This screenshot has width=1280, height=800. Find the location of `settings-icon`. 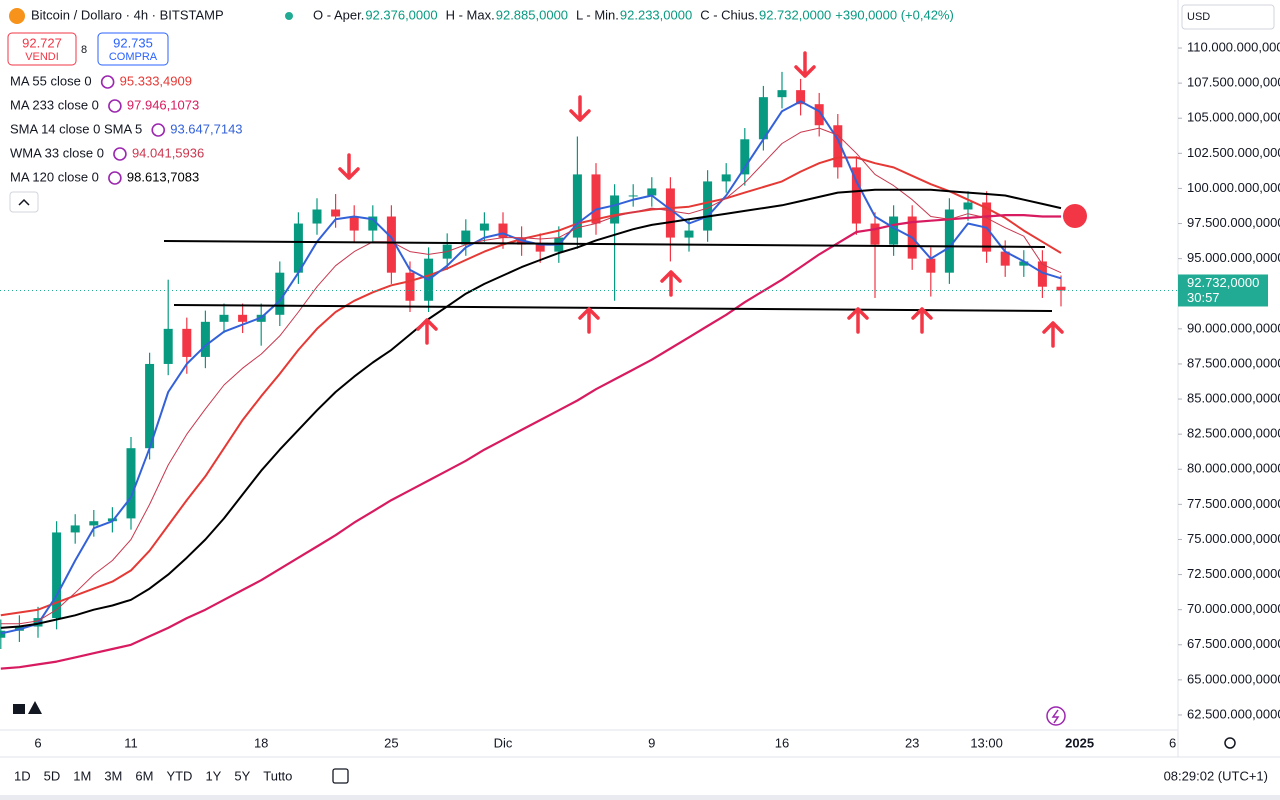

settings-icon is located at coordinates (1230, 743).